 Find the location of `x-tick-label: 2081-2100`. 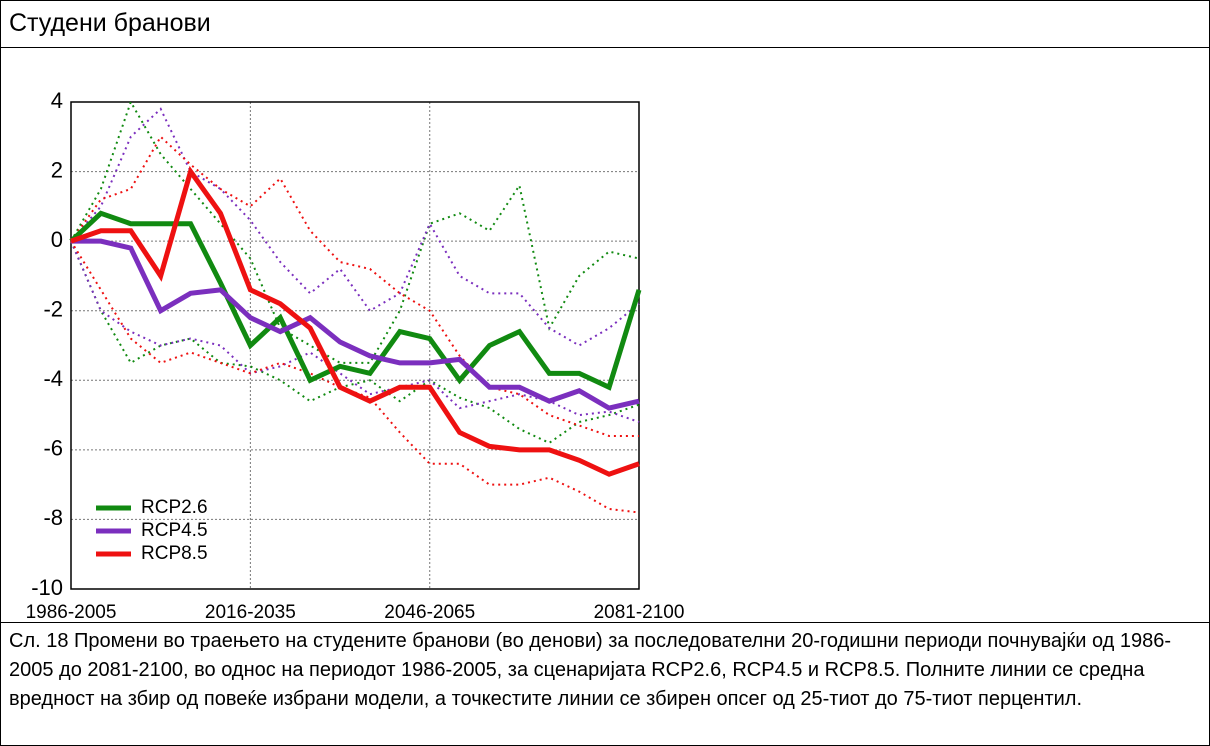

x-tick-label: 2081-2100 is located at coordinates (639, 612).